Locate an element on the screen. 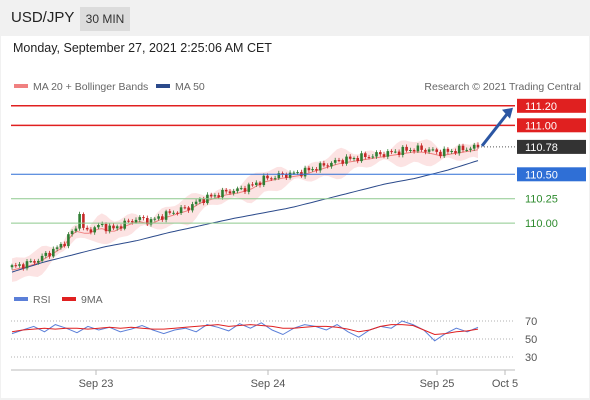 The width and height of the screenshot is (590, 400). ma50-legend-label: MA 50 is located at coordinates (190, 87).